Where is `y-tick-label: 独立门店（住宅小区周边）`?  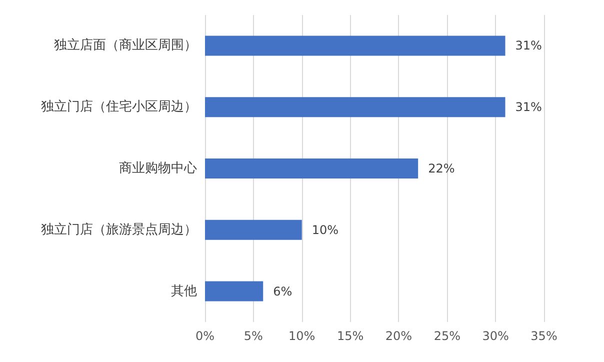
y-tick-label: 独立门店（住宅小区周边） is located at coordinates (119, 106).